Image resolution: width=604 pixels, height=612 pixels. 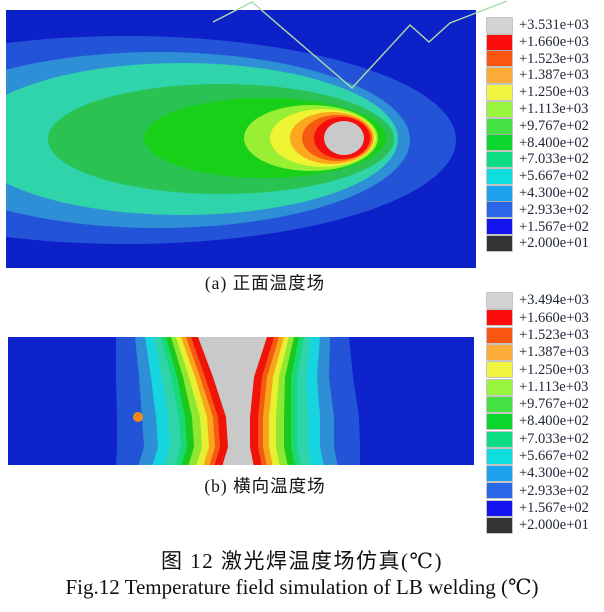 I want to click on watermark-line, so click(x=360, y=44).